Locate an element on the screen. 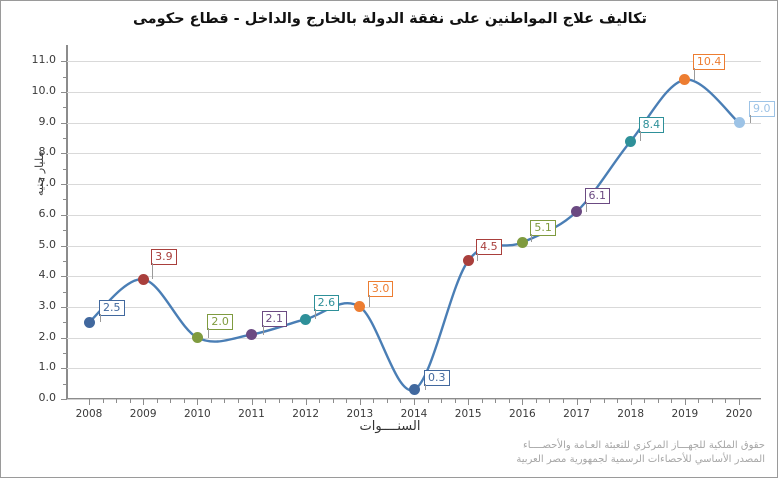  data-point-label: 4.5 is located at coordinates (489, 246).